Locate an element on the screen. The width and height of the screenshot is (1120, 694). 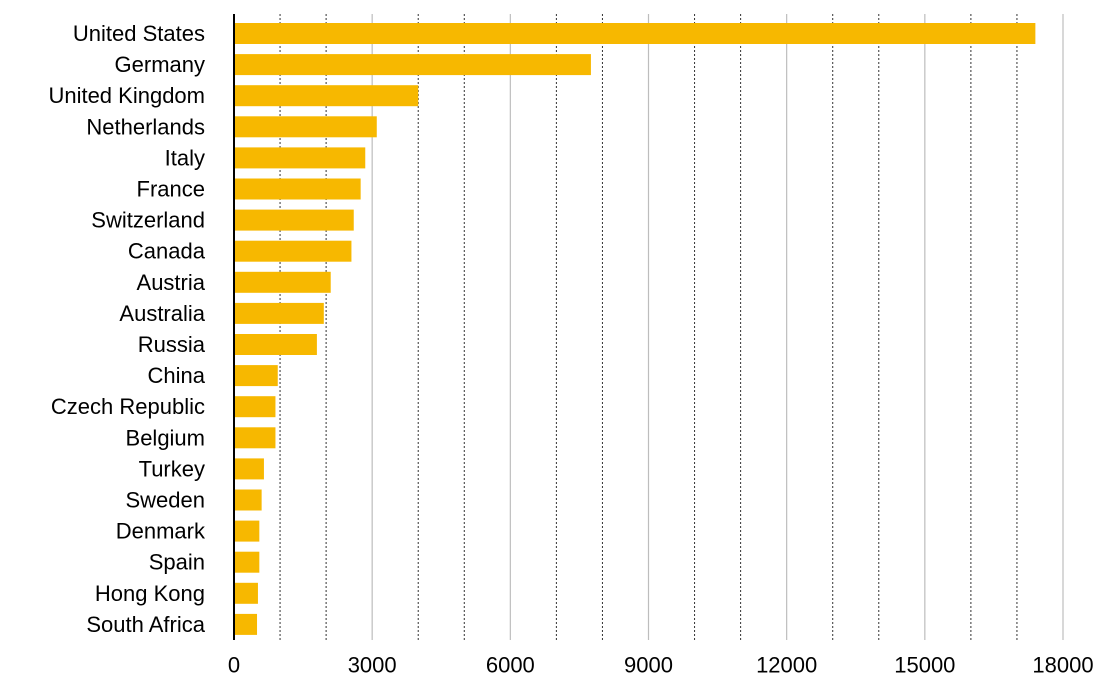
x-tick-label: 18000 is located at coordinates (1062, 665).